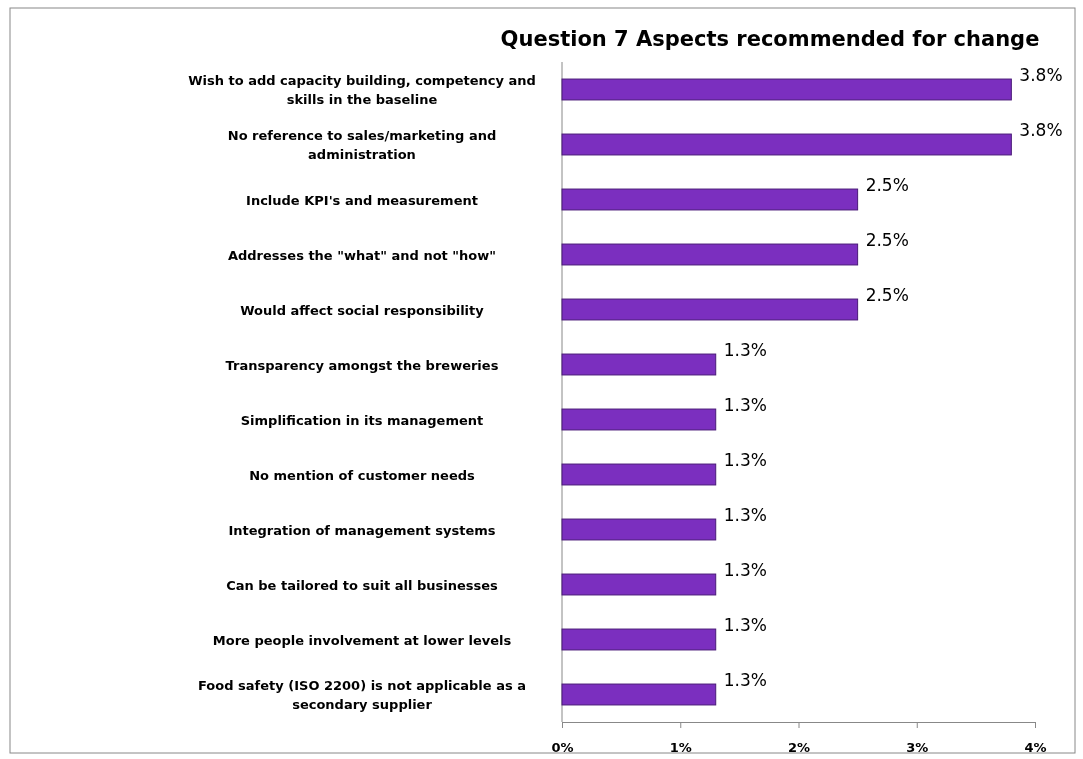 The image size is (1083, 759). Describe the element at coordinates (680, 747) in the screenshot. I see `x-tick-label: 1%` at that location.